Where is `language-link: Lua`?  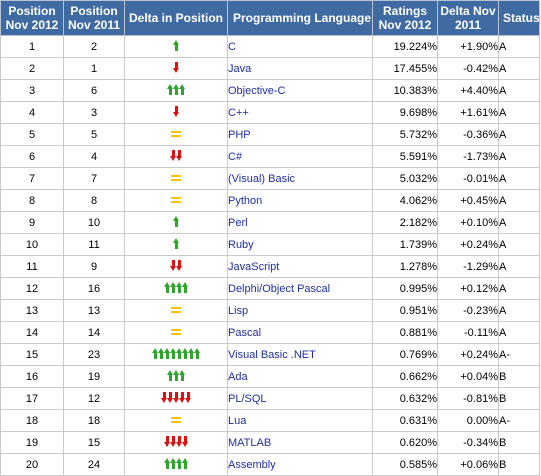 language-link: Lua is located at coordinates (237, 420).